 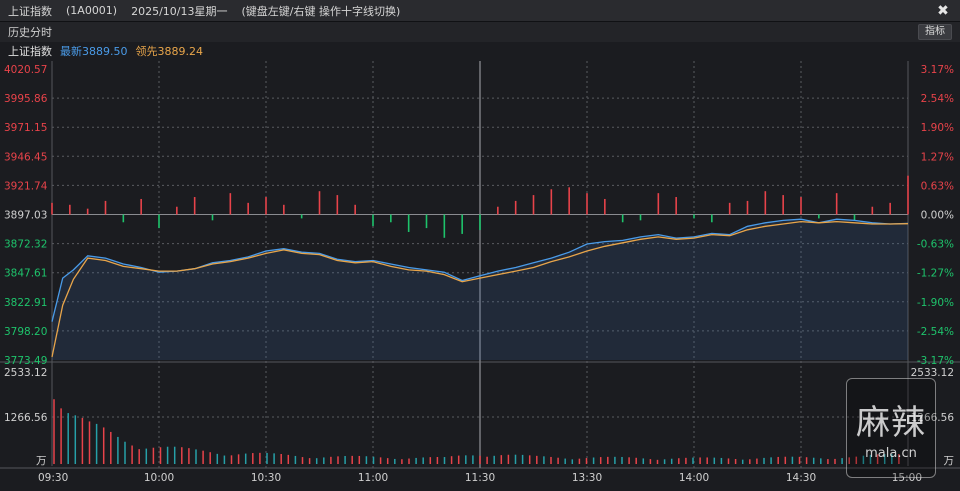 I want to click on legend-index-name: 上证指数, so click(x=30, y=51).